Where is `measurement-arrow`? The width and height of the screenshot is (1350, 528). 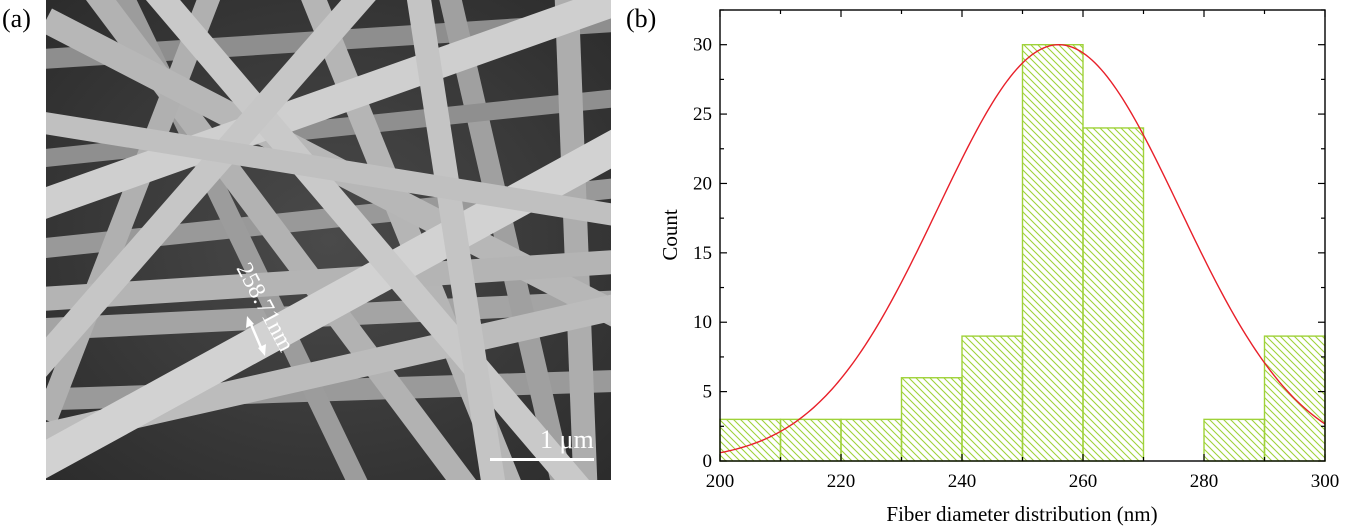
measurement-arrow is located at coordinates (256, 336).